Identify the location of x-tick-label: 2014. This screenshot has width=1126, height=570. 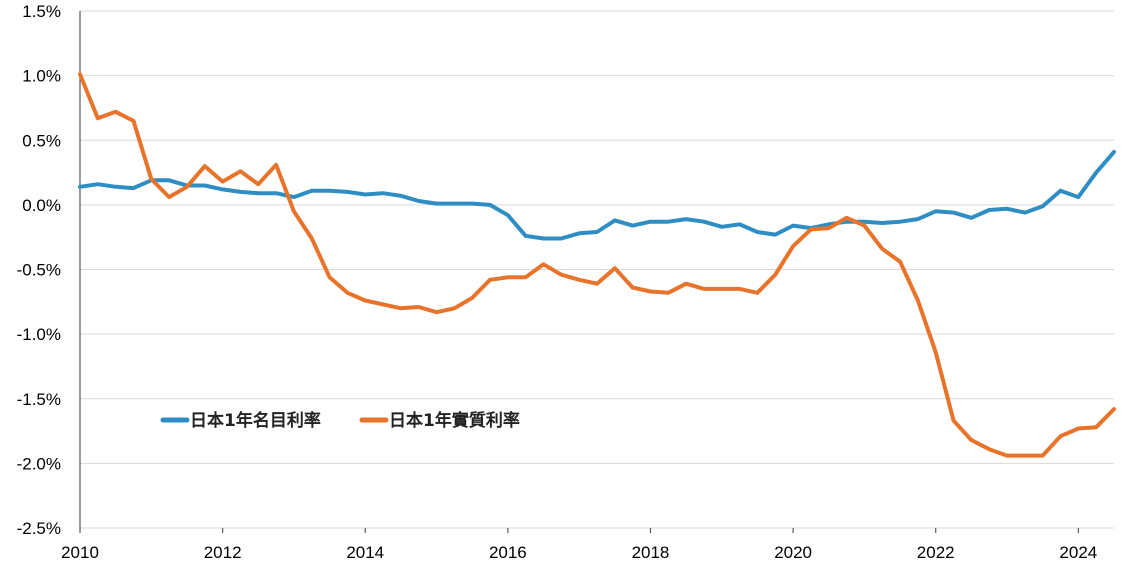
(365, 552).